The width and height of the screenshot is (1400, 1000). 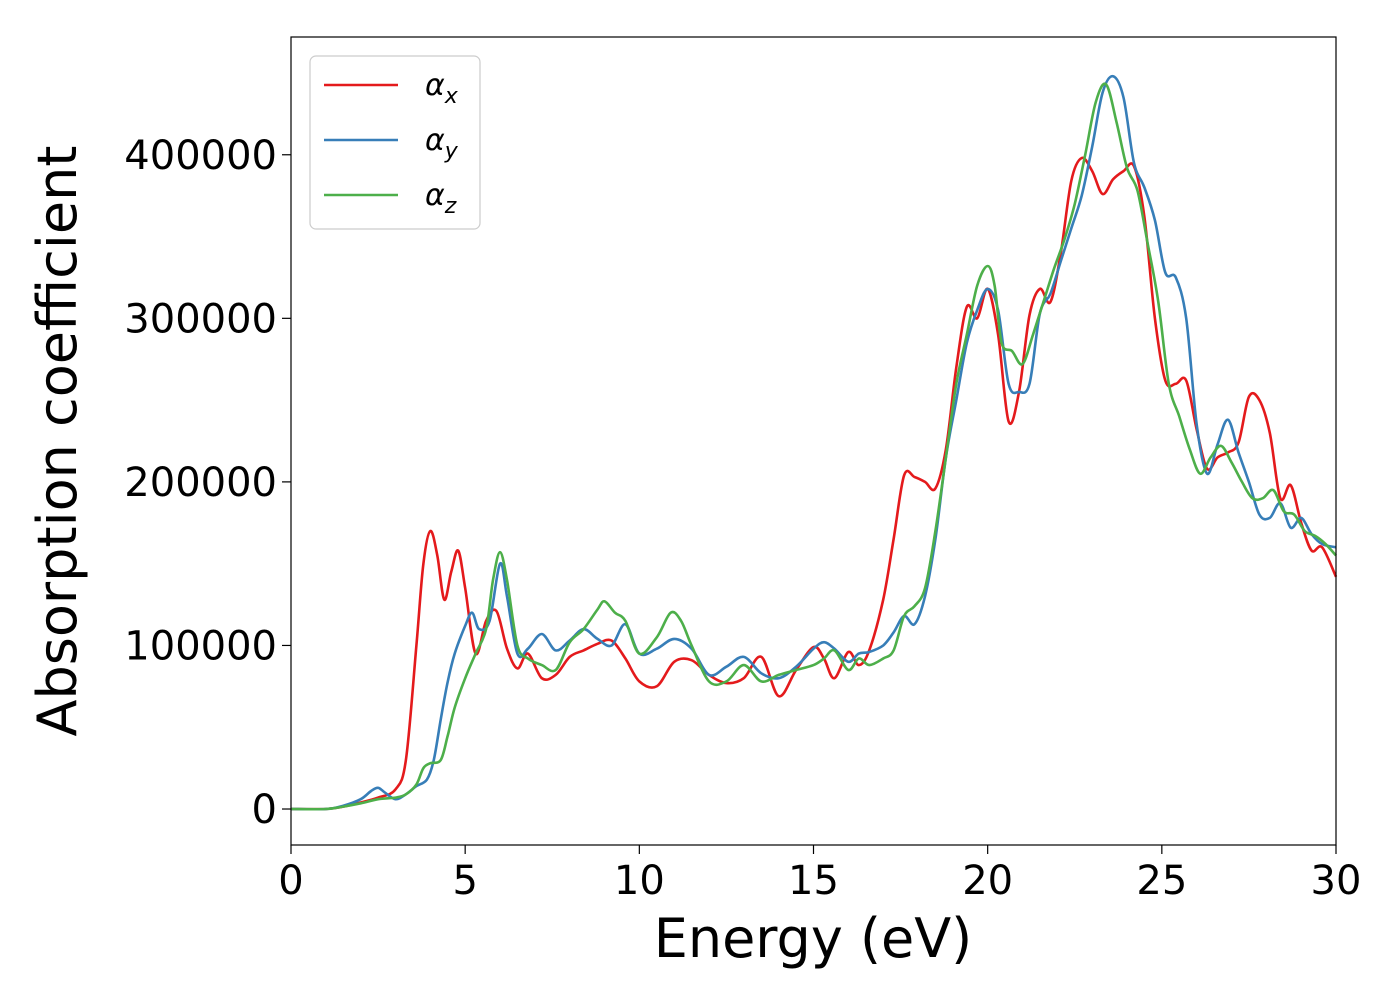 I want to click on x-axis: 0 5 10 15 20 25 30, so click(x=819, y=874).